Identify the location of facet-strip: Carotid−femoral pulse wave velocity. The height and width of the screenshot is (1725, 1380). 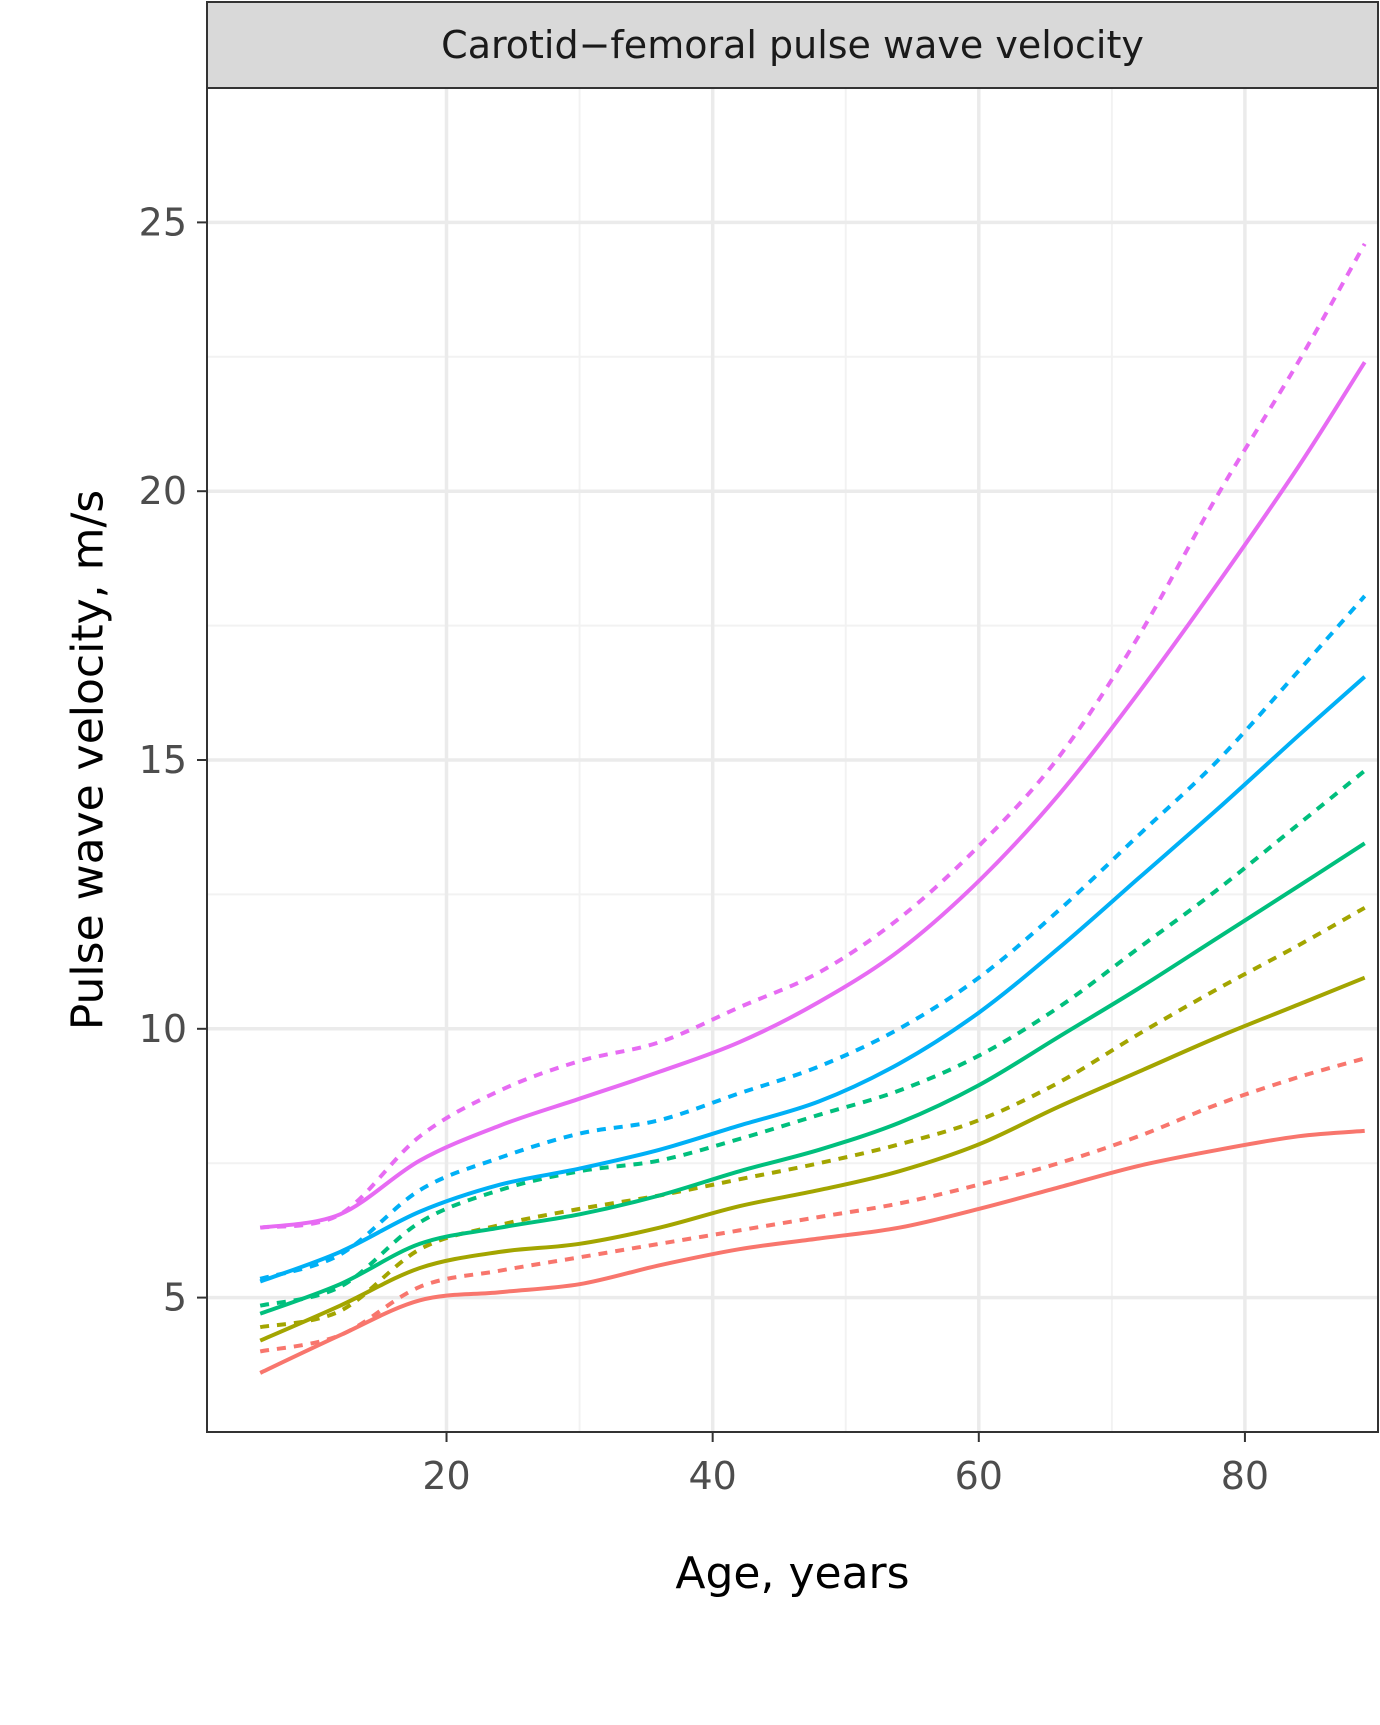
(792, 45).